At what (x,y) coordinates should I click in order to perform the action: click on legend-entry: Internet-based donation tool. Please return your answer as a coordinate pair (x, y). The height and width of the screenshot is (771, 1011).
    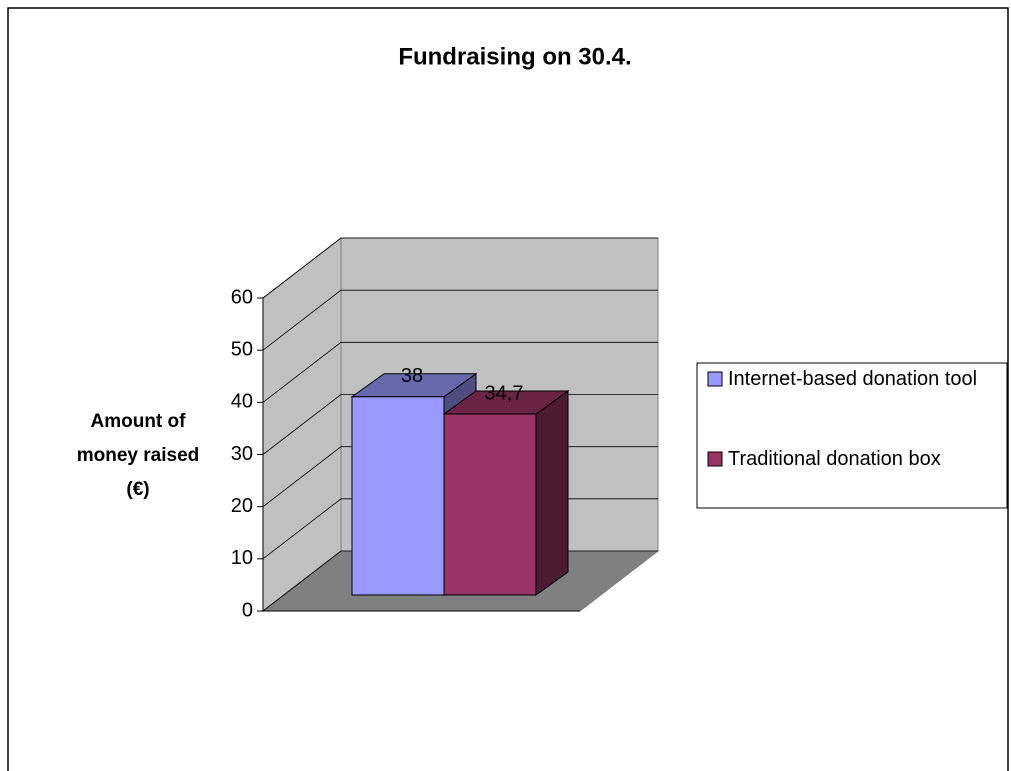
    Looking at the image, I should click on (853, 379).